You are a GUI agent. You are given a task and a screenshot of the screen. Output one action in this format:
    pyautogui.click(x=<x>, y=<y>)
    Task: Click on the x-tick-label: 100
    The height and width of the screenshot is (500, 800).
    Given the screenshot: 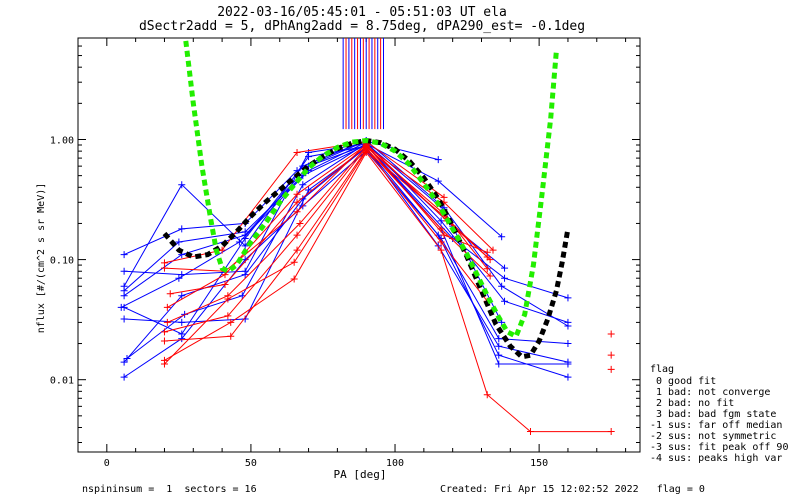 What is the action you would take?
    pyautogui.click(x=395, y=463)
    